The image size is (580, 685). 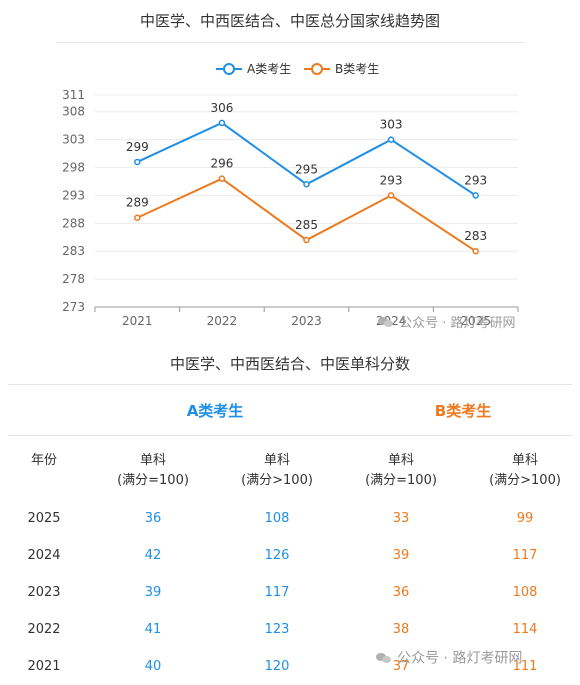 What do you see at coordinates (269, 69) in the screenshot?
I see `legend-label: A类考生` at bounding box center [269, 69].